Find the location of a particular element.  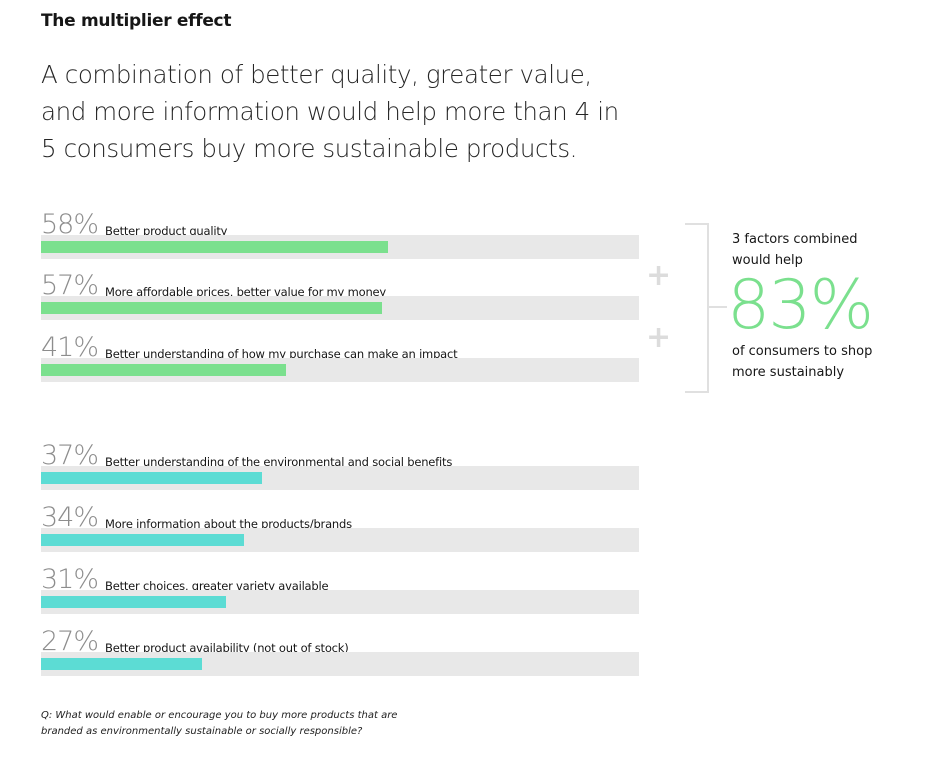

bracket-tick is located at coordinates (717, 307).